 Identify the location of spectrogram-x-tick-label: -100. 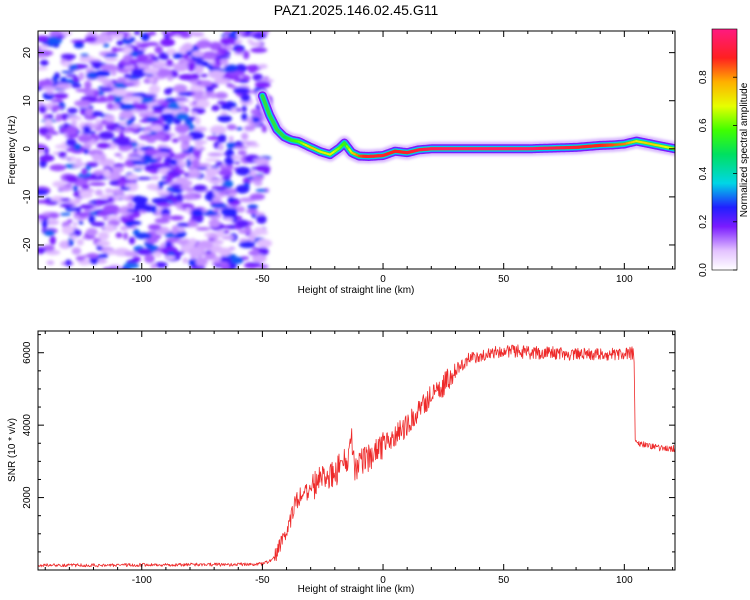
(142, 279).